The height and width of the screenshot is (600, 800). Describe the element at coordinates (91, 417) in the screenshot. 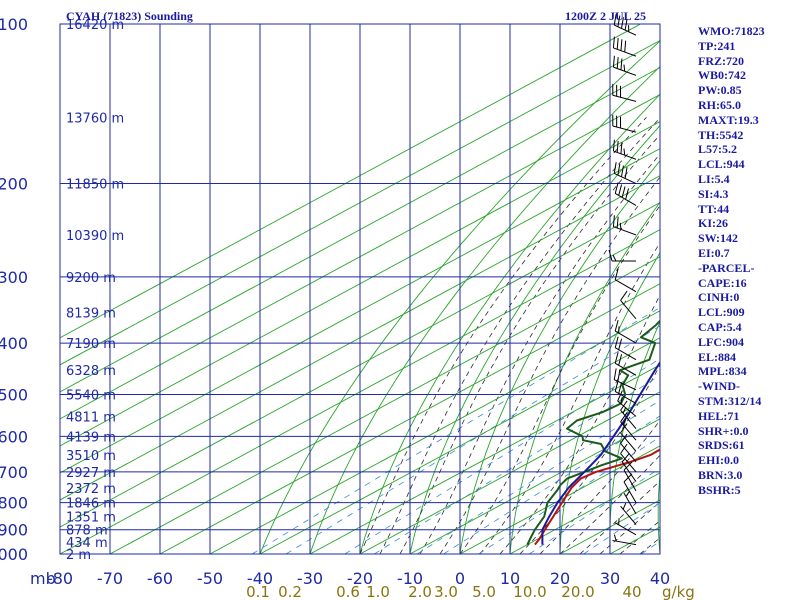

I see `height-label: 4811 m` at that location.